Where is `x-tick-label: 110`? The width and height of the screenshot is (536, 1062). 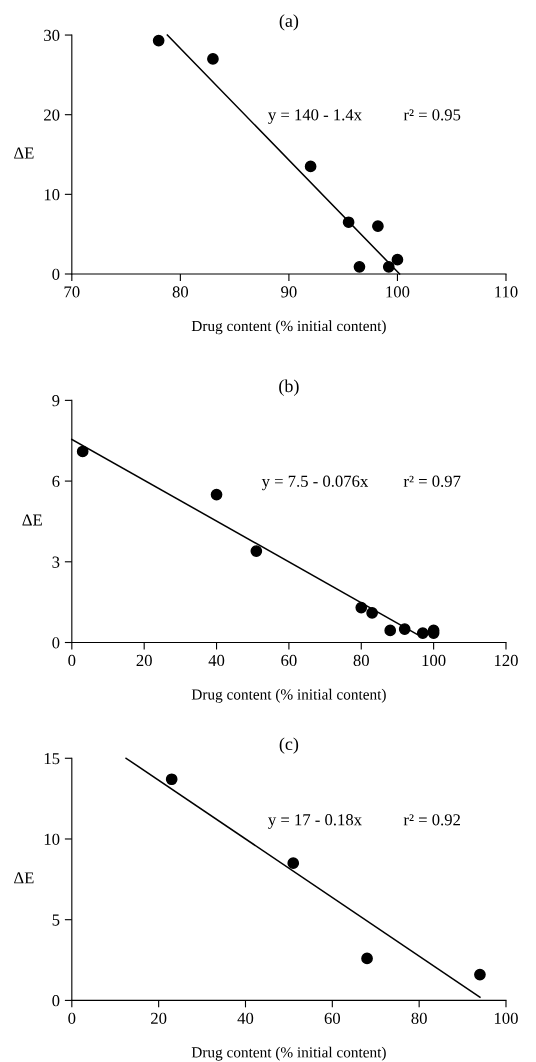
x-tick-label: 110 is located at coordinates (506, 292).